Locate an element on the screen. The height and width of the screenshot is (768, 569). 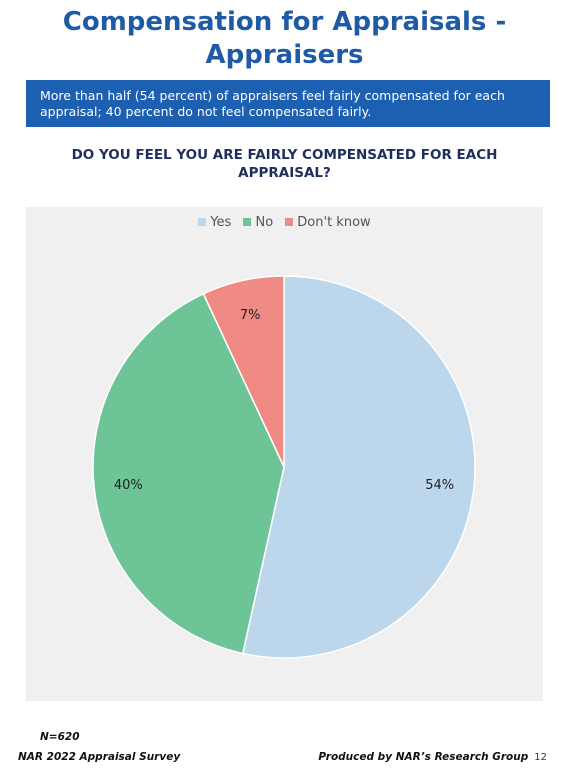
legend-swatch-yes is located at coordinates (202, 222).